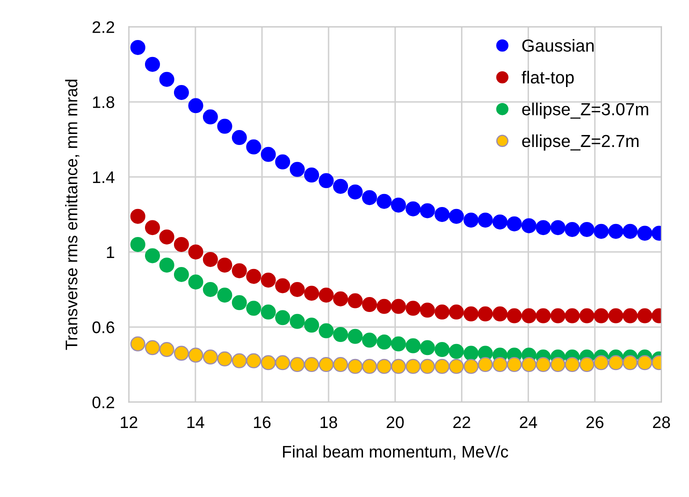  Describe the element at coordinates (548, 78) in the screenshot. I see `legend-label: flat-top` at that location.